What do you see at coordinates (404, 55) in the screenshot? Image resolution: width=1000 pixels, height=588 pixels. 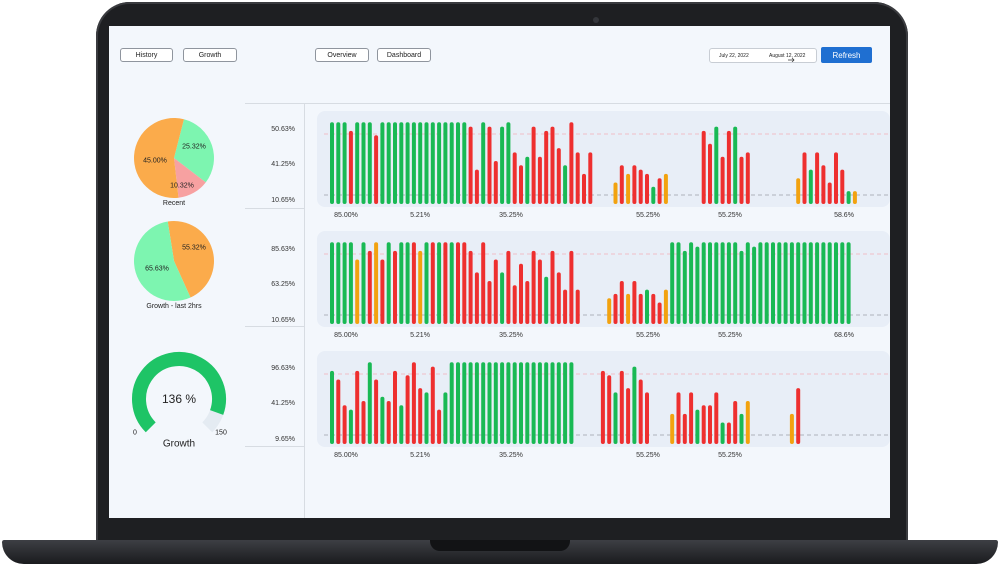 I see `dashboard-button: Dashboard` at bounding box center [404, 55].